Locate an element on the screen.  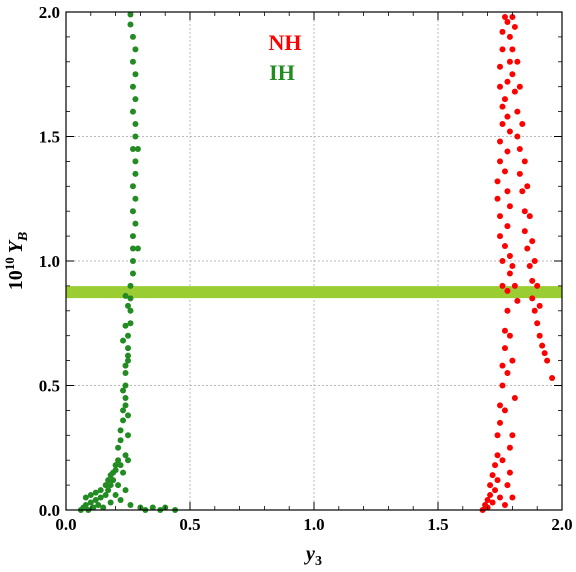
y-axis-label-exp: 10 is located at coordinates (9, 263).